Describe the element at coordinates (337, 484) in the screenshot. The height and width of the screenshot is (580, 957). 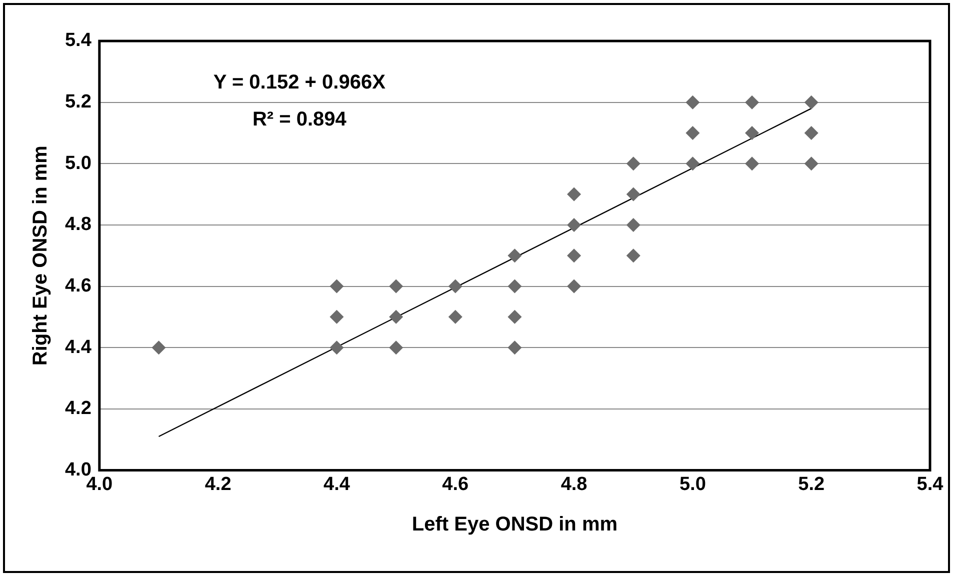
I see `x-tick-label: 4.4` at that location.